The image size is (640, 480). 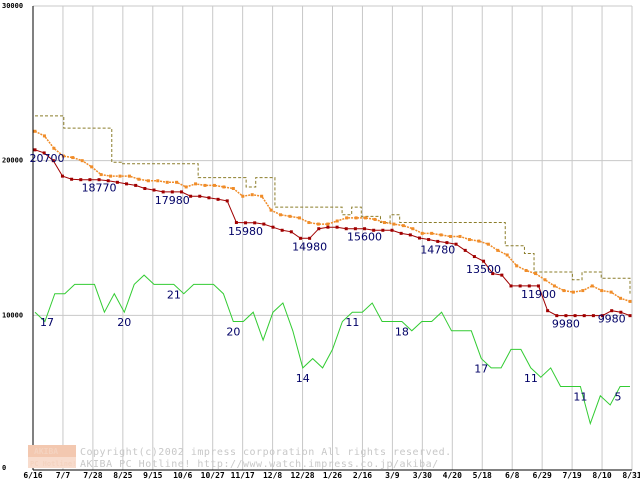 I want to click on watermark-logo-box, so click(x=52, y=451).